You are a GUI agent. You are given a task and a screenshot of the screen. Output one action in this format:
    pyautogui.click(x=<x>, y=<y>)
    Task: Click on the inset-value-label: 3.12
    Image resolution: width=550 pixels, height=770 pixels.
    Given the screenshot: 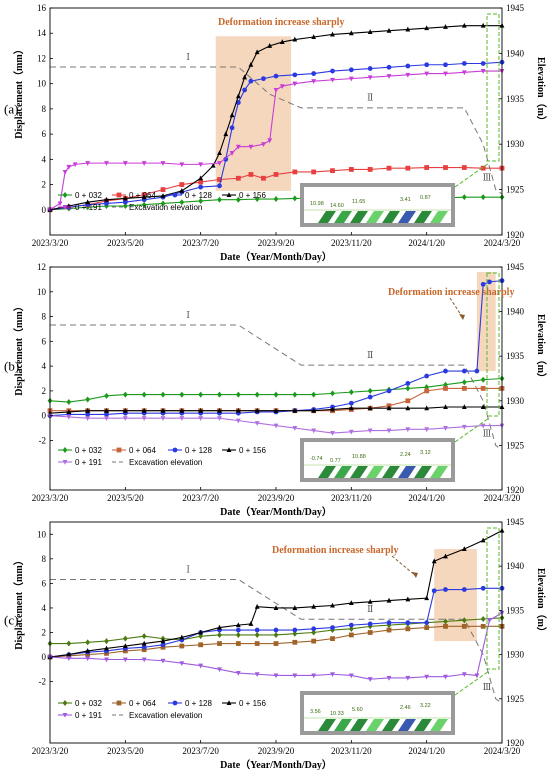 What is the action you would take?
    pyautogui.click(x=425, y=453)
    